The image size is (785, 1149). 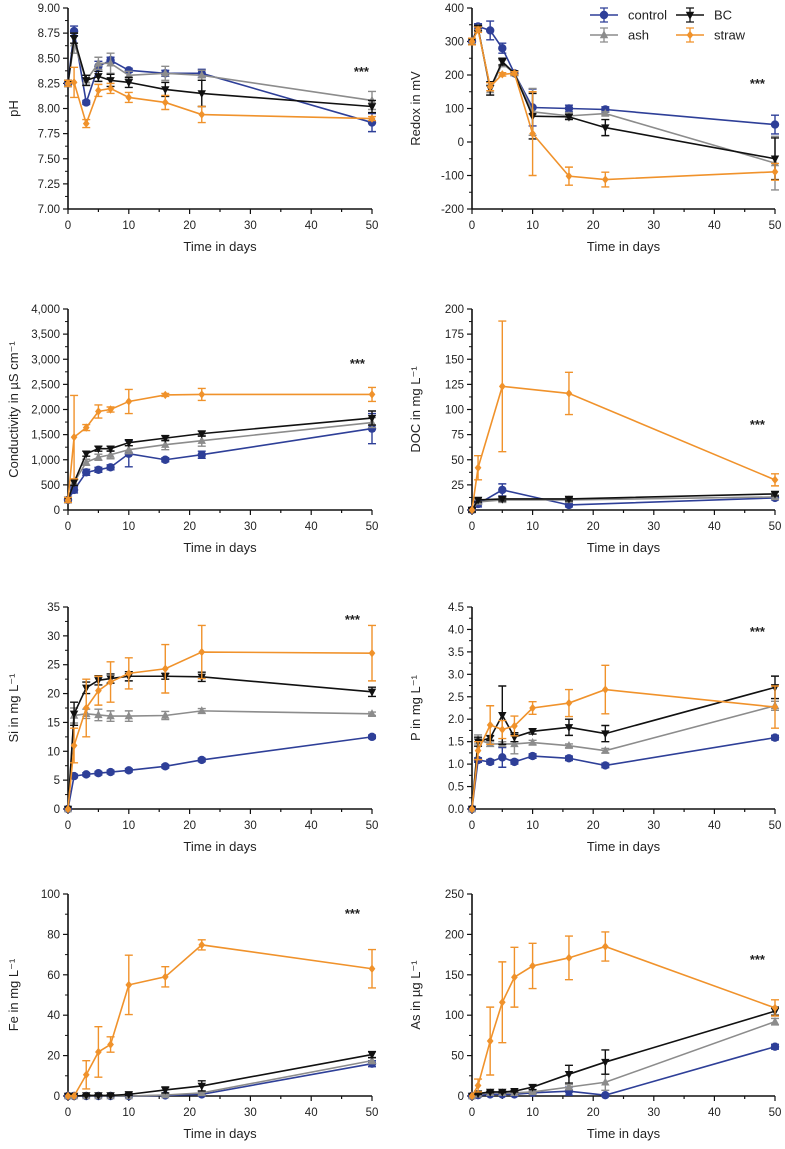 What do you see at coordinates (415, 995) in the screenshot?
I see `y-axis-label: As in µg L⁻¹` at bounding box center [415, 995].